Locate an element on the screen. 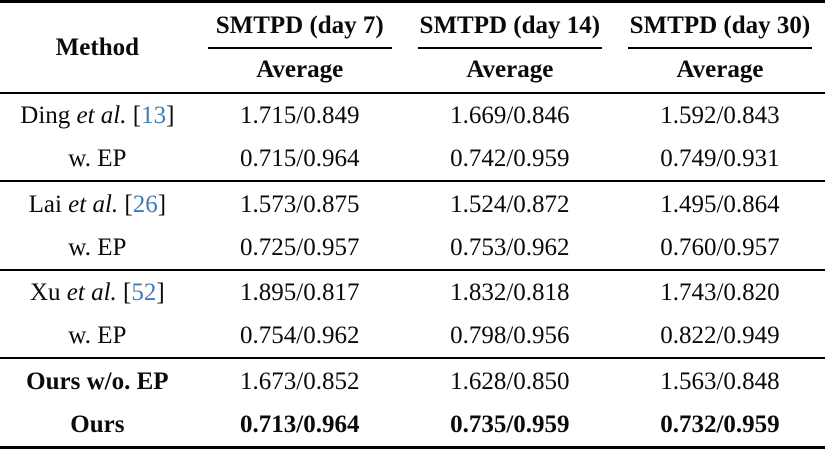 The height and width of the screenshot is (449, 825). value-cell: 1.628/0.850 is located at coordinates (510, 381).